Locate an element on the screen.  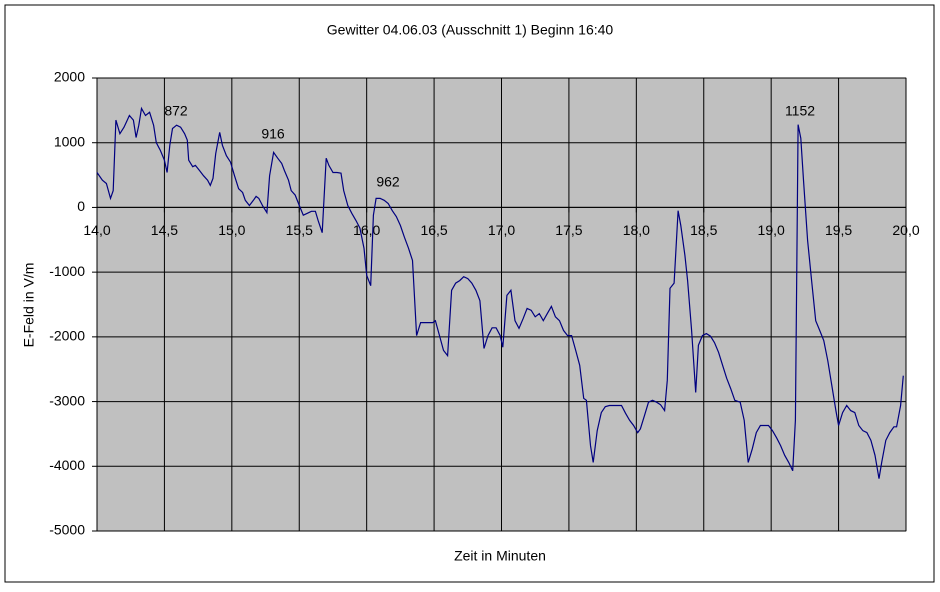
y-tick-label: -4000 is located at coordinates (67, 465).